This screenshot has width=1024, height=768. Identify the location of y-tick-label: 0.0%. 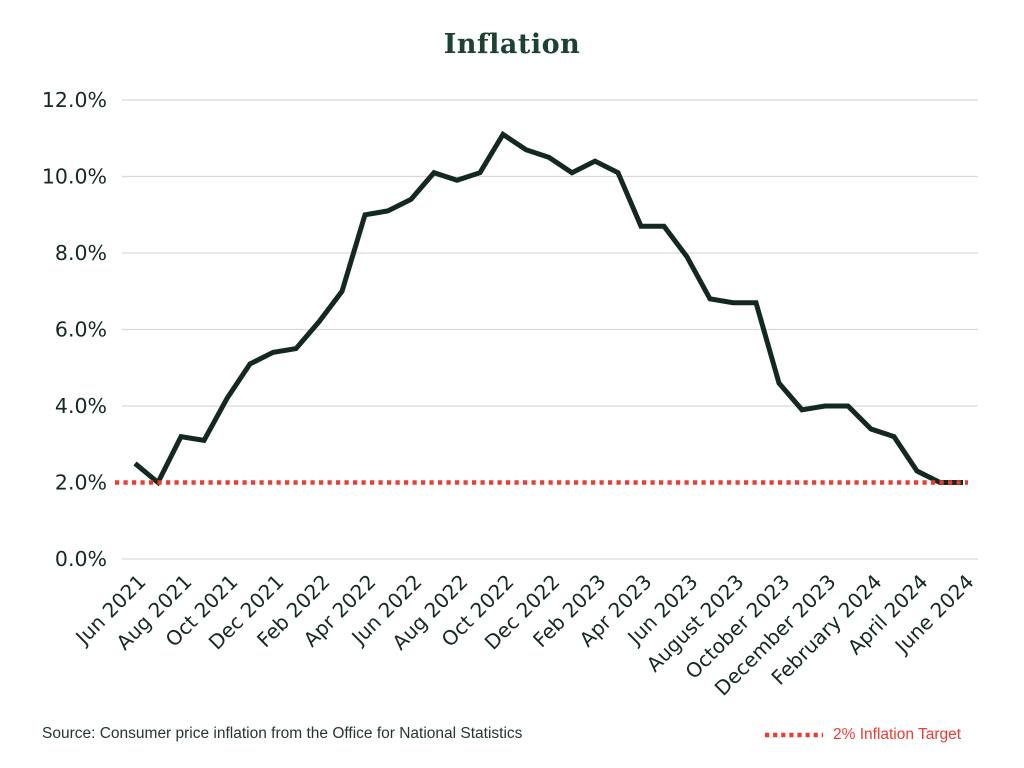
(81, 559).